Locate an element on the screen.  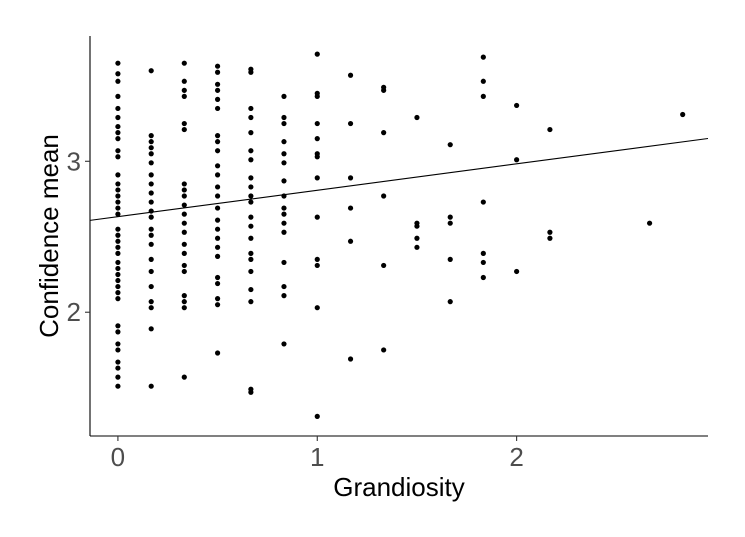
x-tick-label: 2 is located at coordinates (516, 457).